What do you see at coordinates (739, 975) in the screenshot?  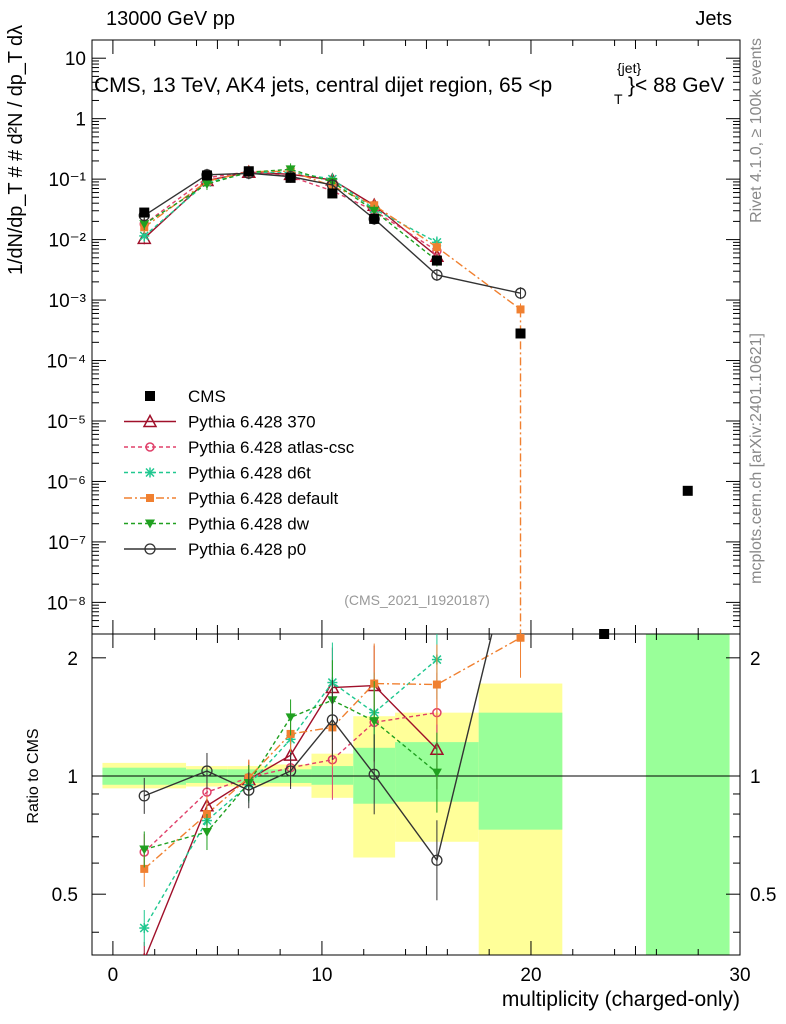 I see `x-tick-label: 30` at bounding box center [739, 975].